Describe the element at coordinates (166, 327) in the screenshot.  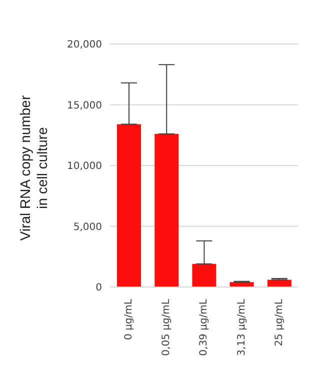
I see `x-tick-label: 0,05 µg/mL` at that location.